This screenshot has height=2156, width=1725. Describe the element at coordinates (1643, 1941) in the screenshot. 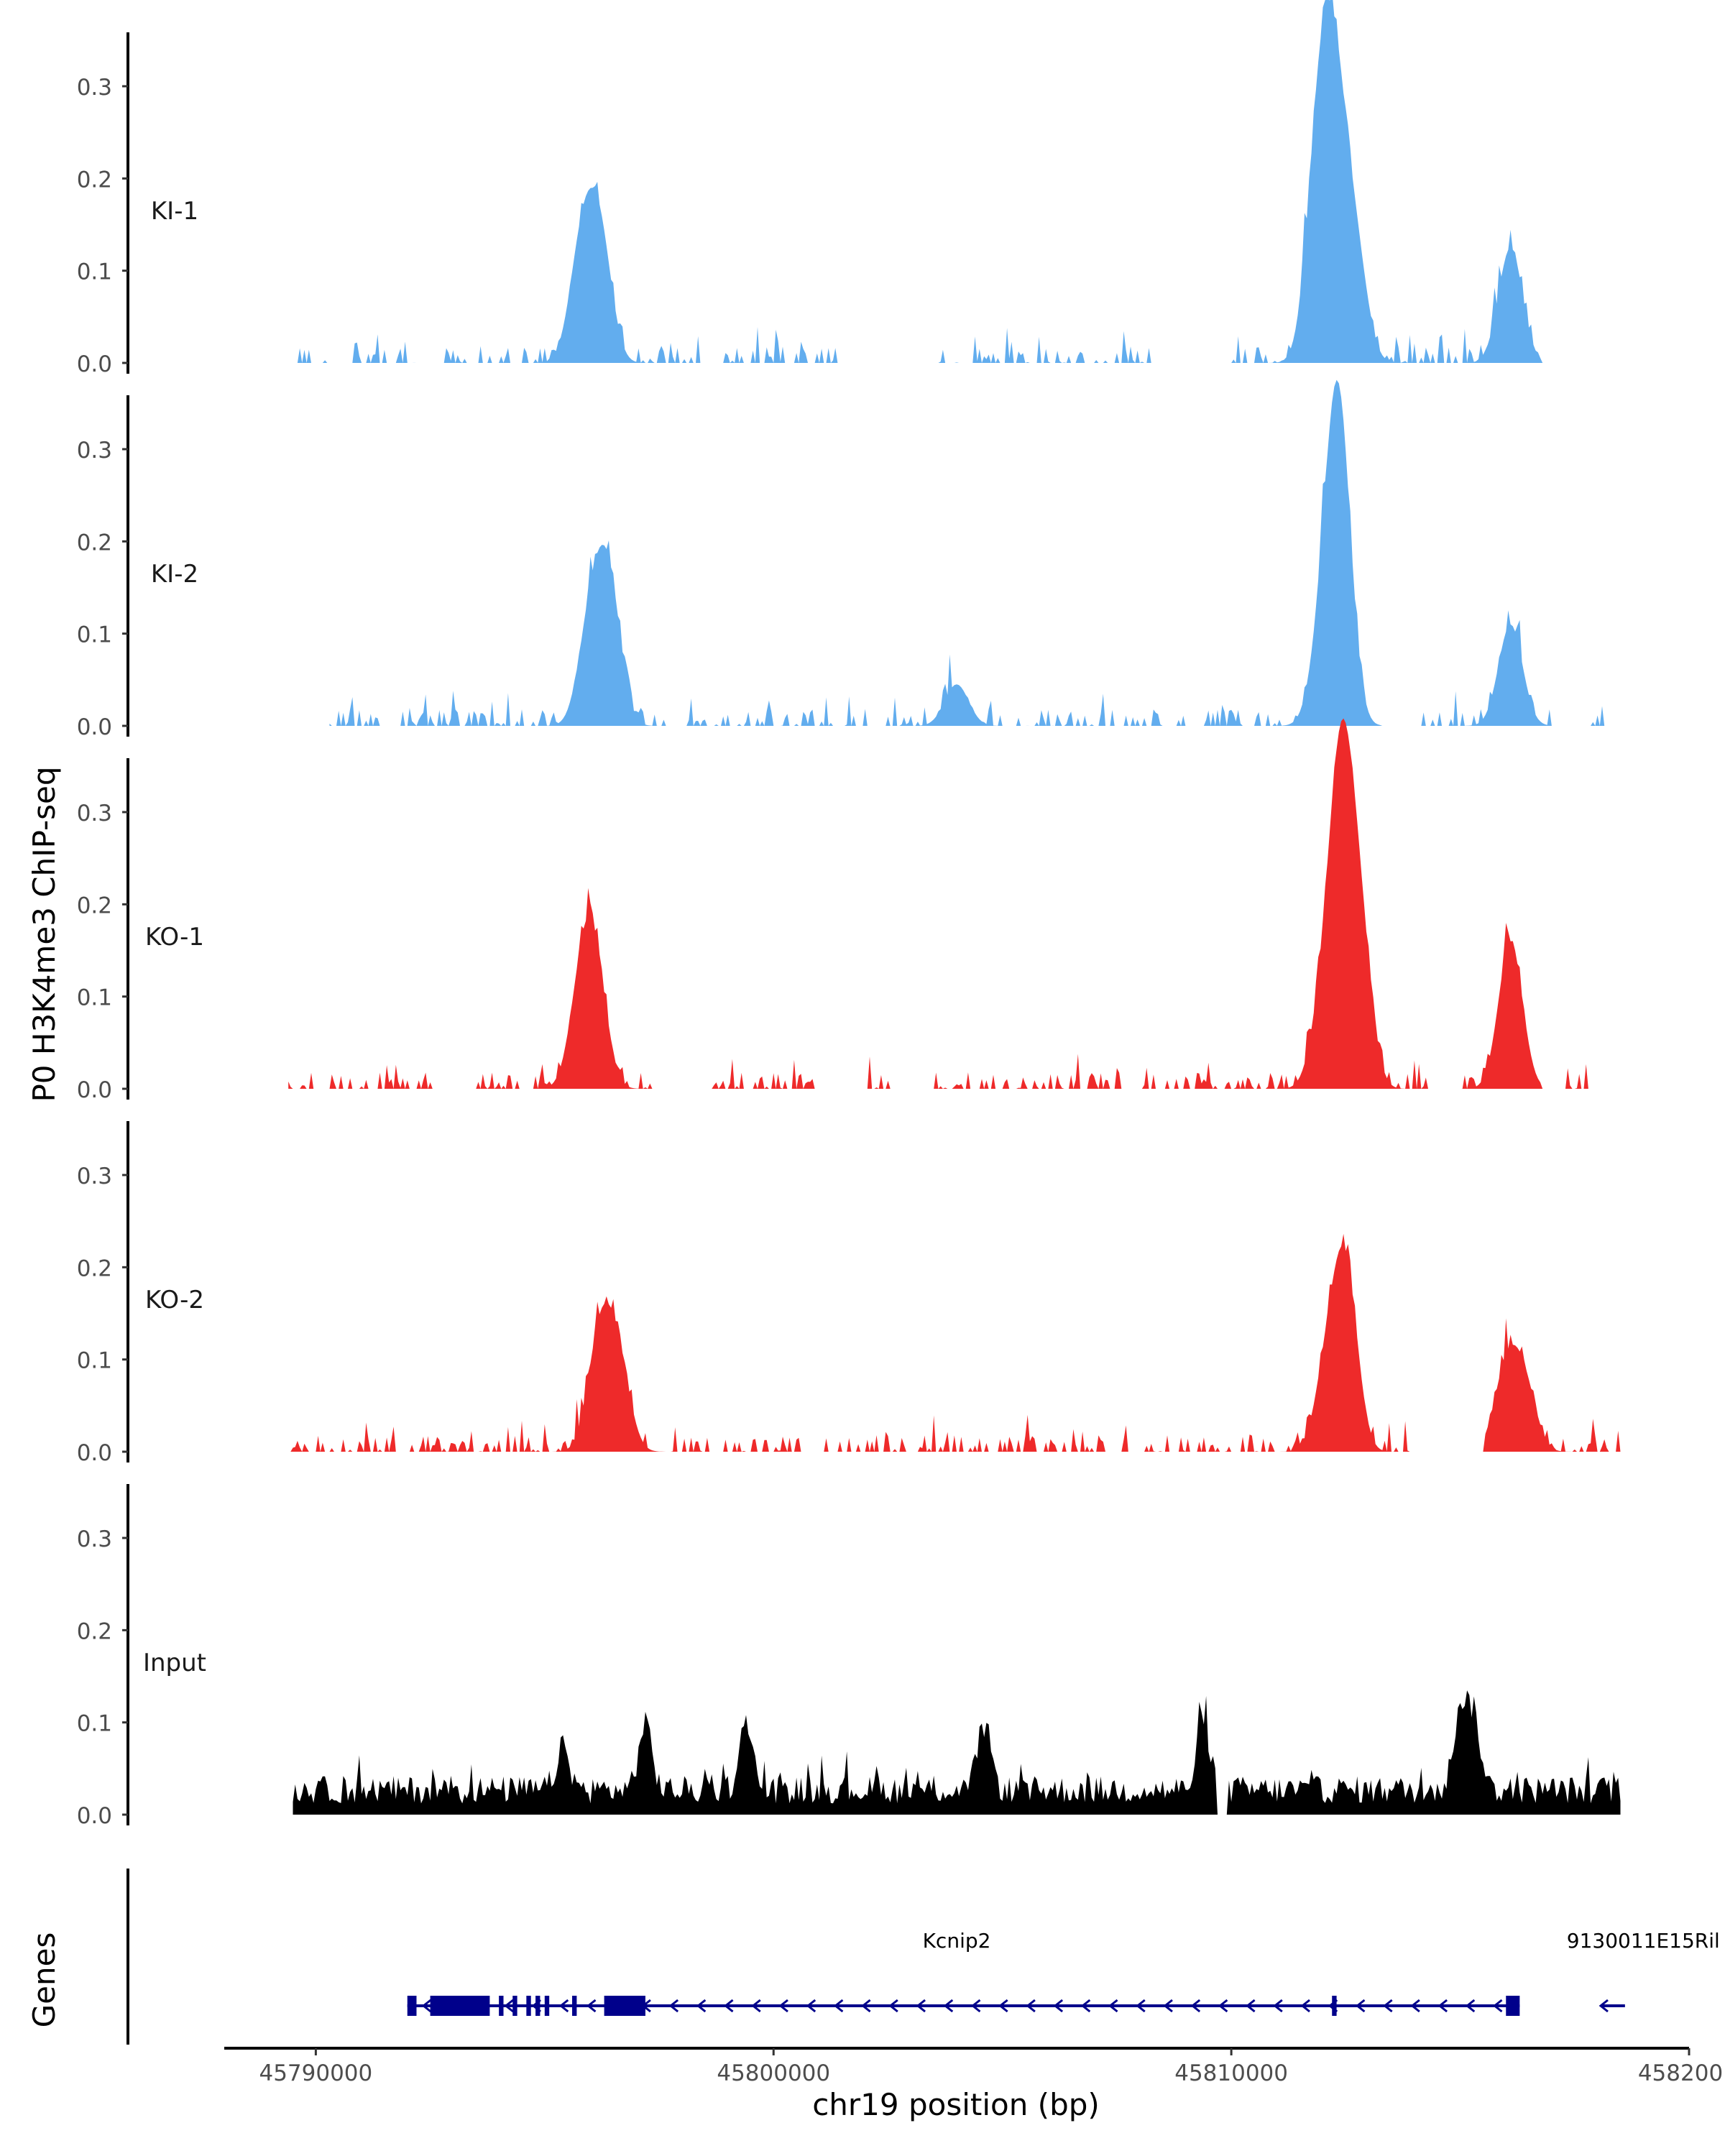

I see `gene-name-label: 9130011E15Ril` at that location.